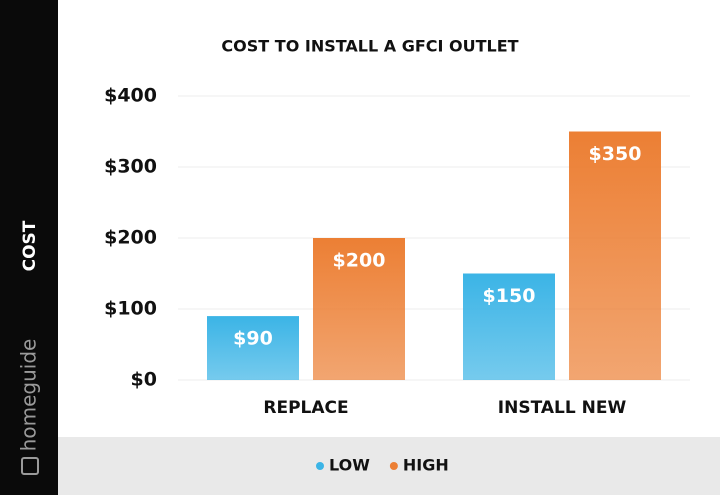  What do you see at coordinates (562, 408) in the screenshot?
I see `x-tick-label: INSTALL NEW` at bounding box center [562, 408].